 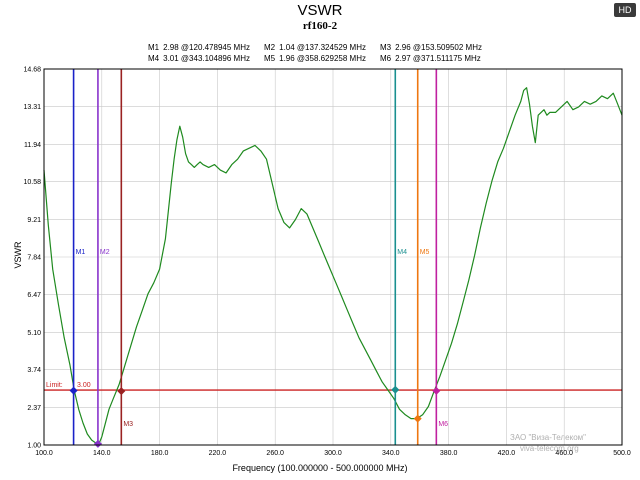 What do you see at coordinates (270, 47) in the screenshot?
I see `legend-m2-name: M2` at bounding box center [270, 47].